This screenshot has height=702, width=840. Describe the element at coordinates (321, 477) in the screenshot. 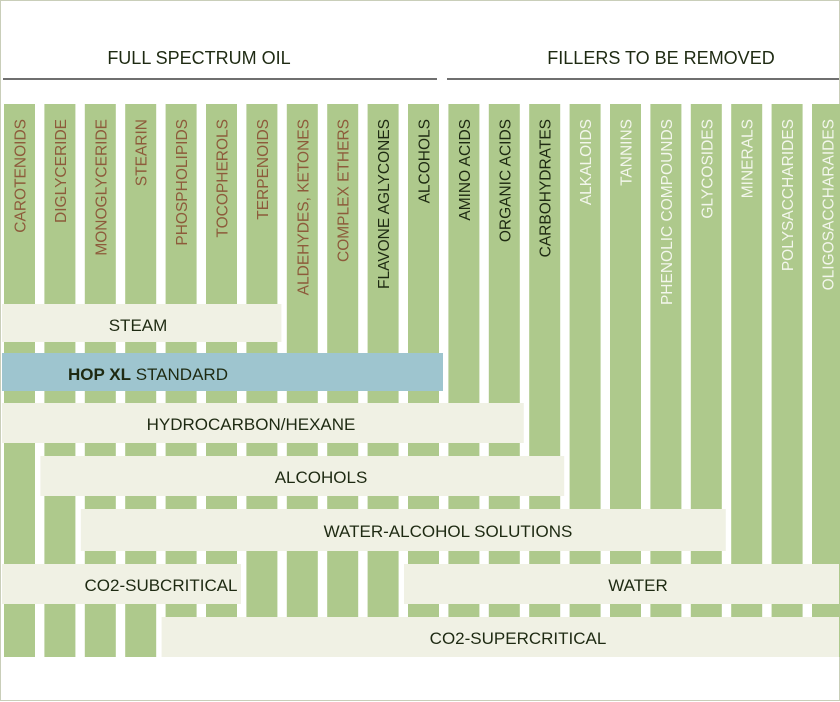

I see `method-label: ALCOHOLS` at that location.